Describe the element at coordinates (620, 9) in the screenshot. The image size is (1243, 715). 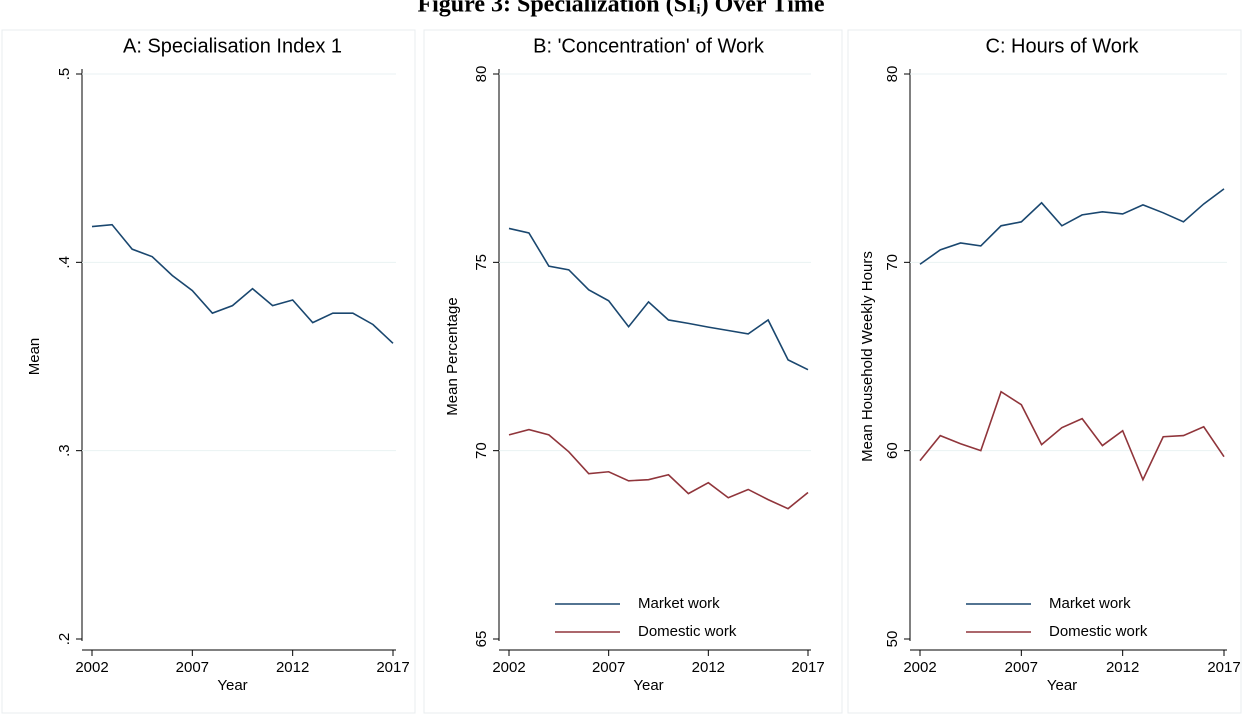
I see `figure-title: Figure 3: Specialization (SIᵢ) Over Time` at that location.